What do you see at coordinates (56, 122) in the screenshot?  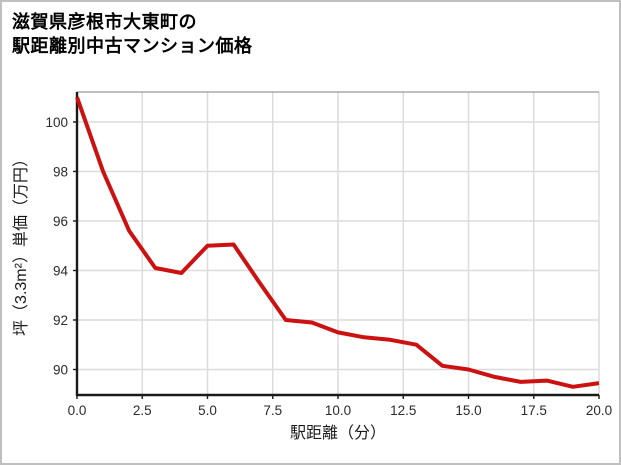 I see `y-tick-label: 100` at bounding box center [56, 122].